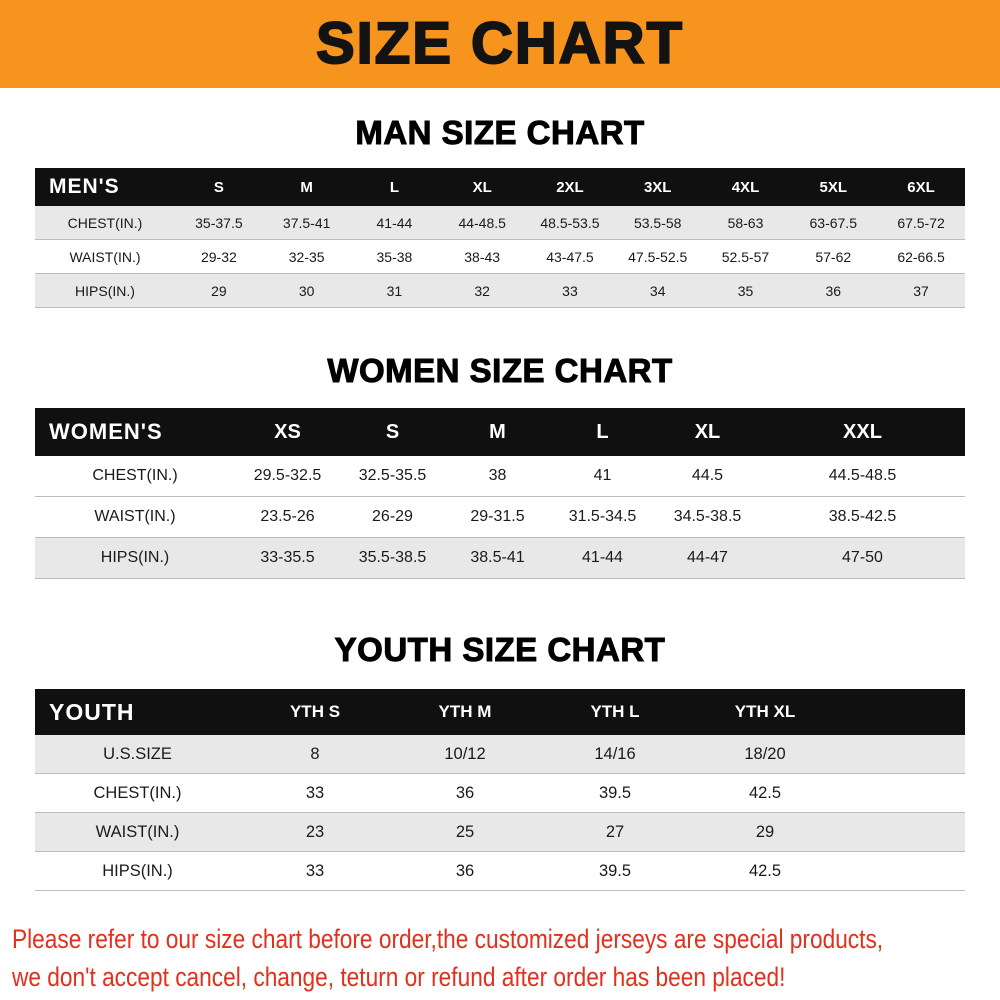 Image resolution: width=1000 pixels, height=1000 pixels. What do you see at coordinates (306, 256) in the screenshot?
I see `size-value-cell: 32-35` at bounding box center [306, 256].